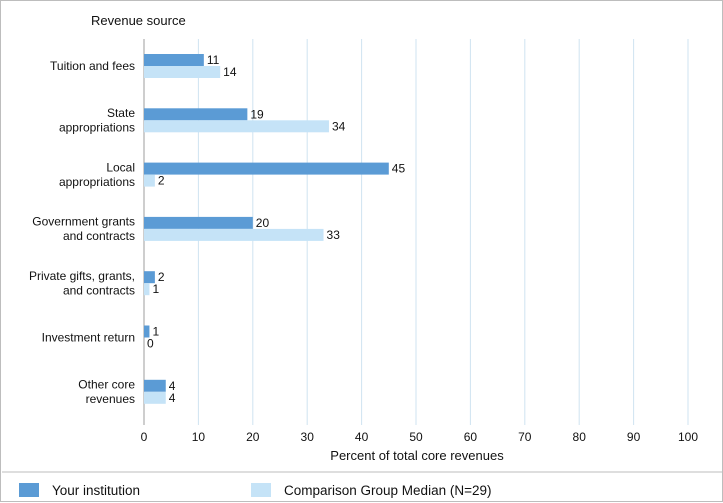 The image size is (723, 503). Describe the element at coordinates (199, 437) in the screenshot. I see `x-tick-label: 10` at that location.